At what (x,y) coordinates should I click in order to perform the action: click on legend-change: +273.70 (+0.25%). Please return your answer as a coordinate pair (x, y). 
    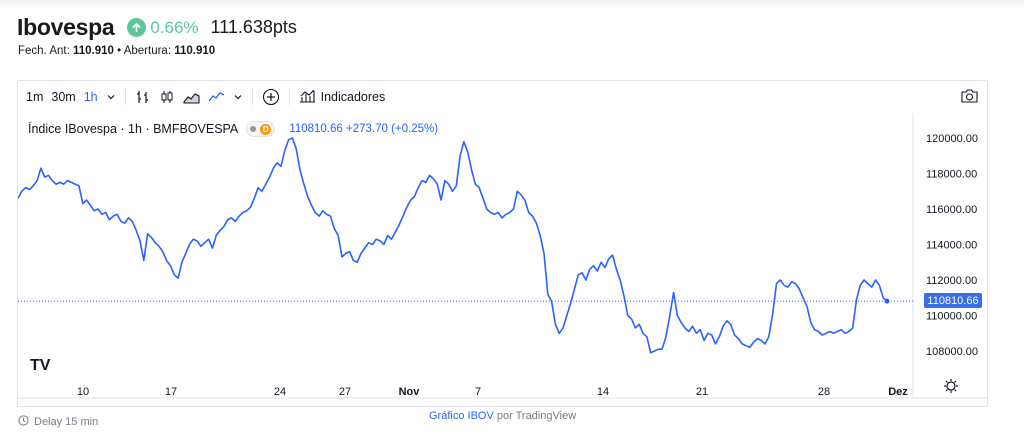
    Looking at the image, I should click on (392, 129).